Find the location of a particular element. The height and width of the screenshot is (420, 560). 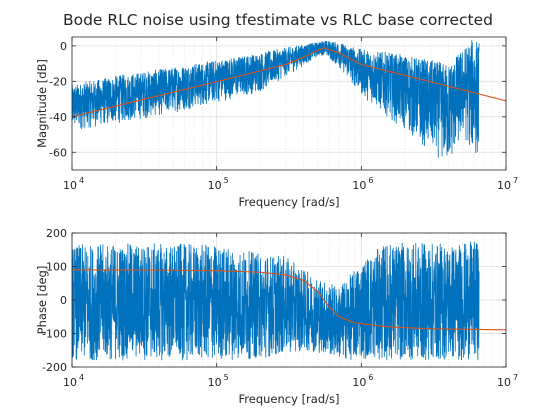

mag-y-tick-label: -20 is located at coordinates (58, 81).